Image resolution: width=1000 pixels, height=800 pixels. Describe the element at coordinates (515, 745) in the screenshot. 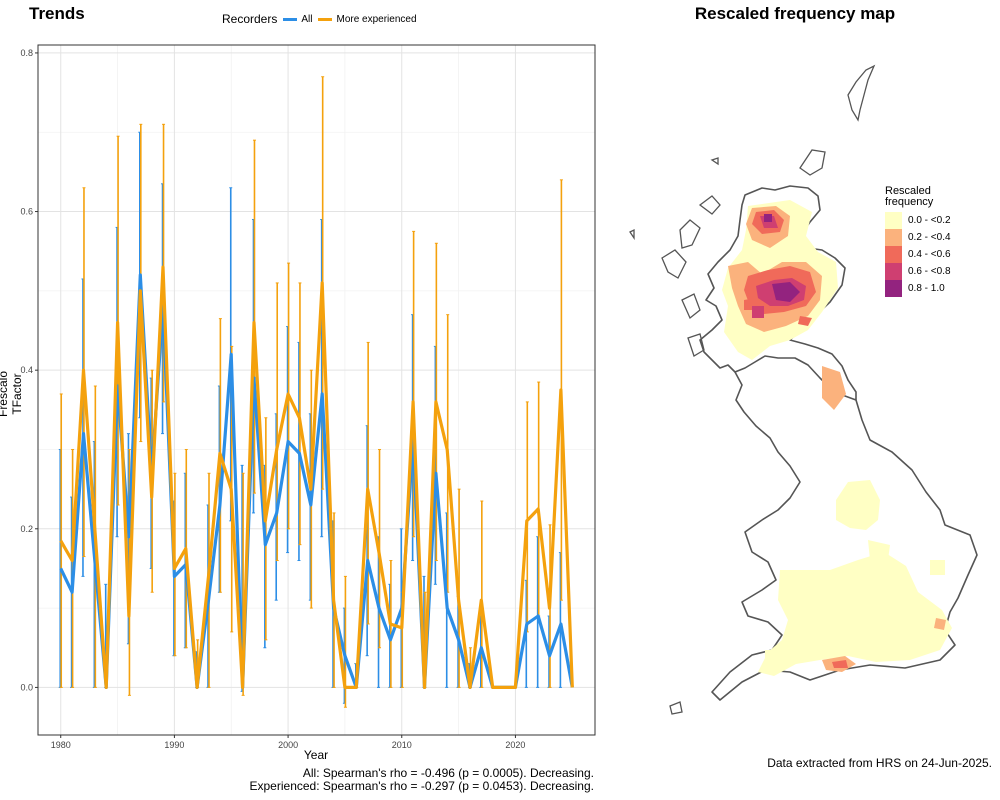

I see `x-tick-label: 2020` at that location.